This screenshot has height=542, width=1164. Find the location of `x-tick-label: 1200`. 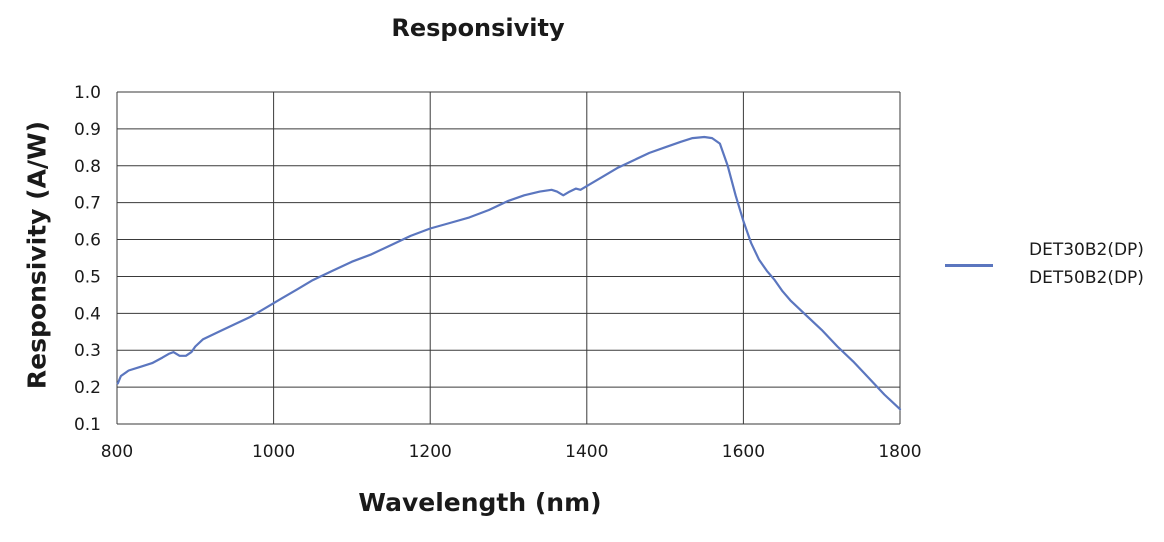

x-tick-label: 1200 is located at coordinates (430, 452).